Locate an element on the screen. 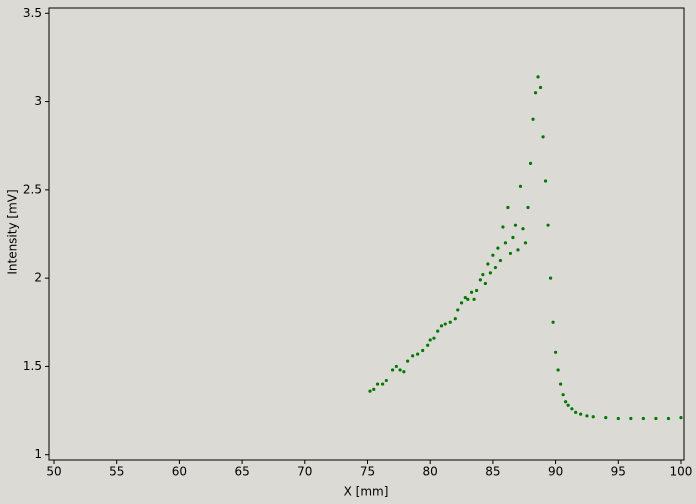  x-tick-label: 100 is located at coordinates (681, 472).